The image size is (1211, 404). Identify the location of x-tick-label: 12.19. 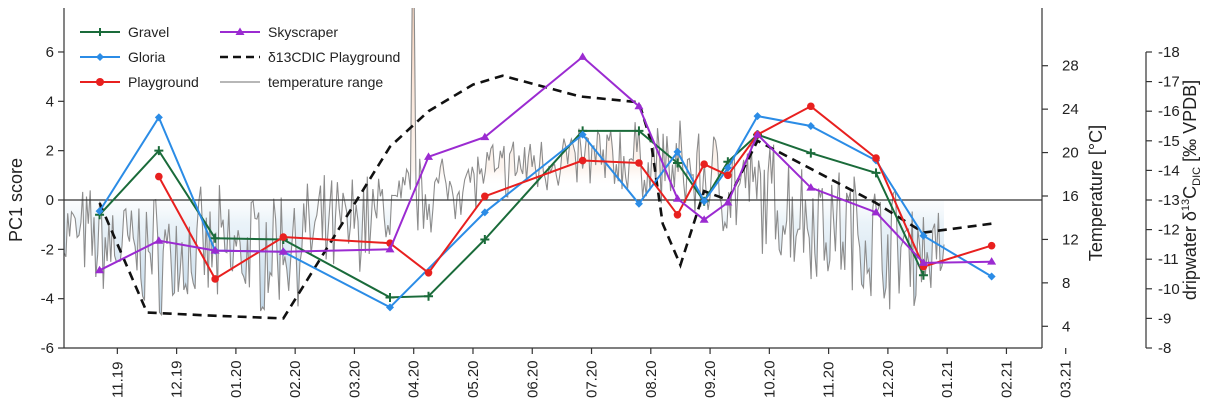
(177, 379).